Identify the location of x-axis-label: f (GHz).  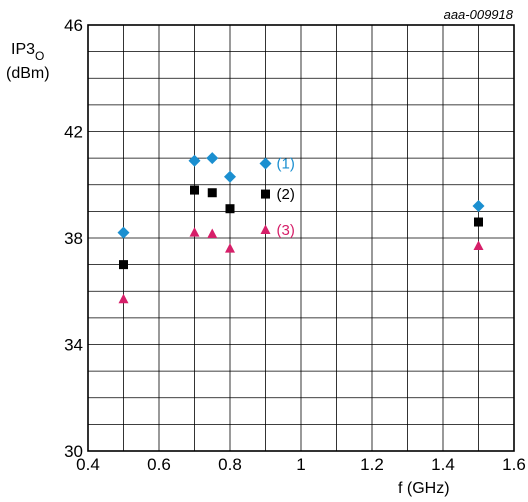
(424, 488).